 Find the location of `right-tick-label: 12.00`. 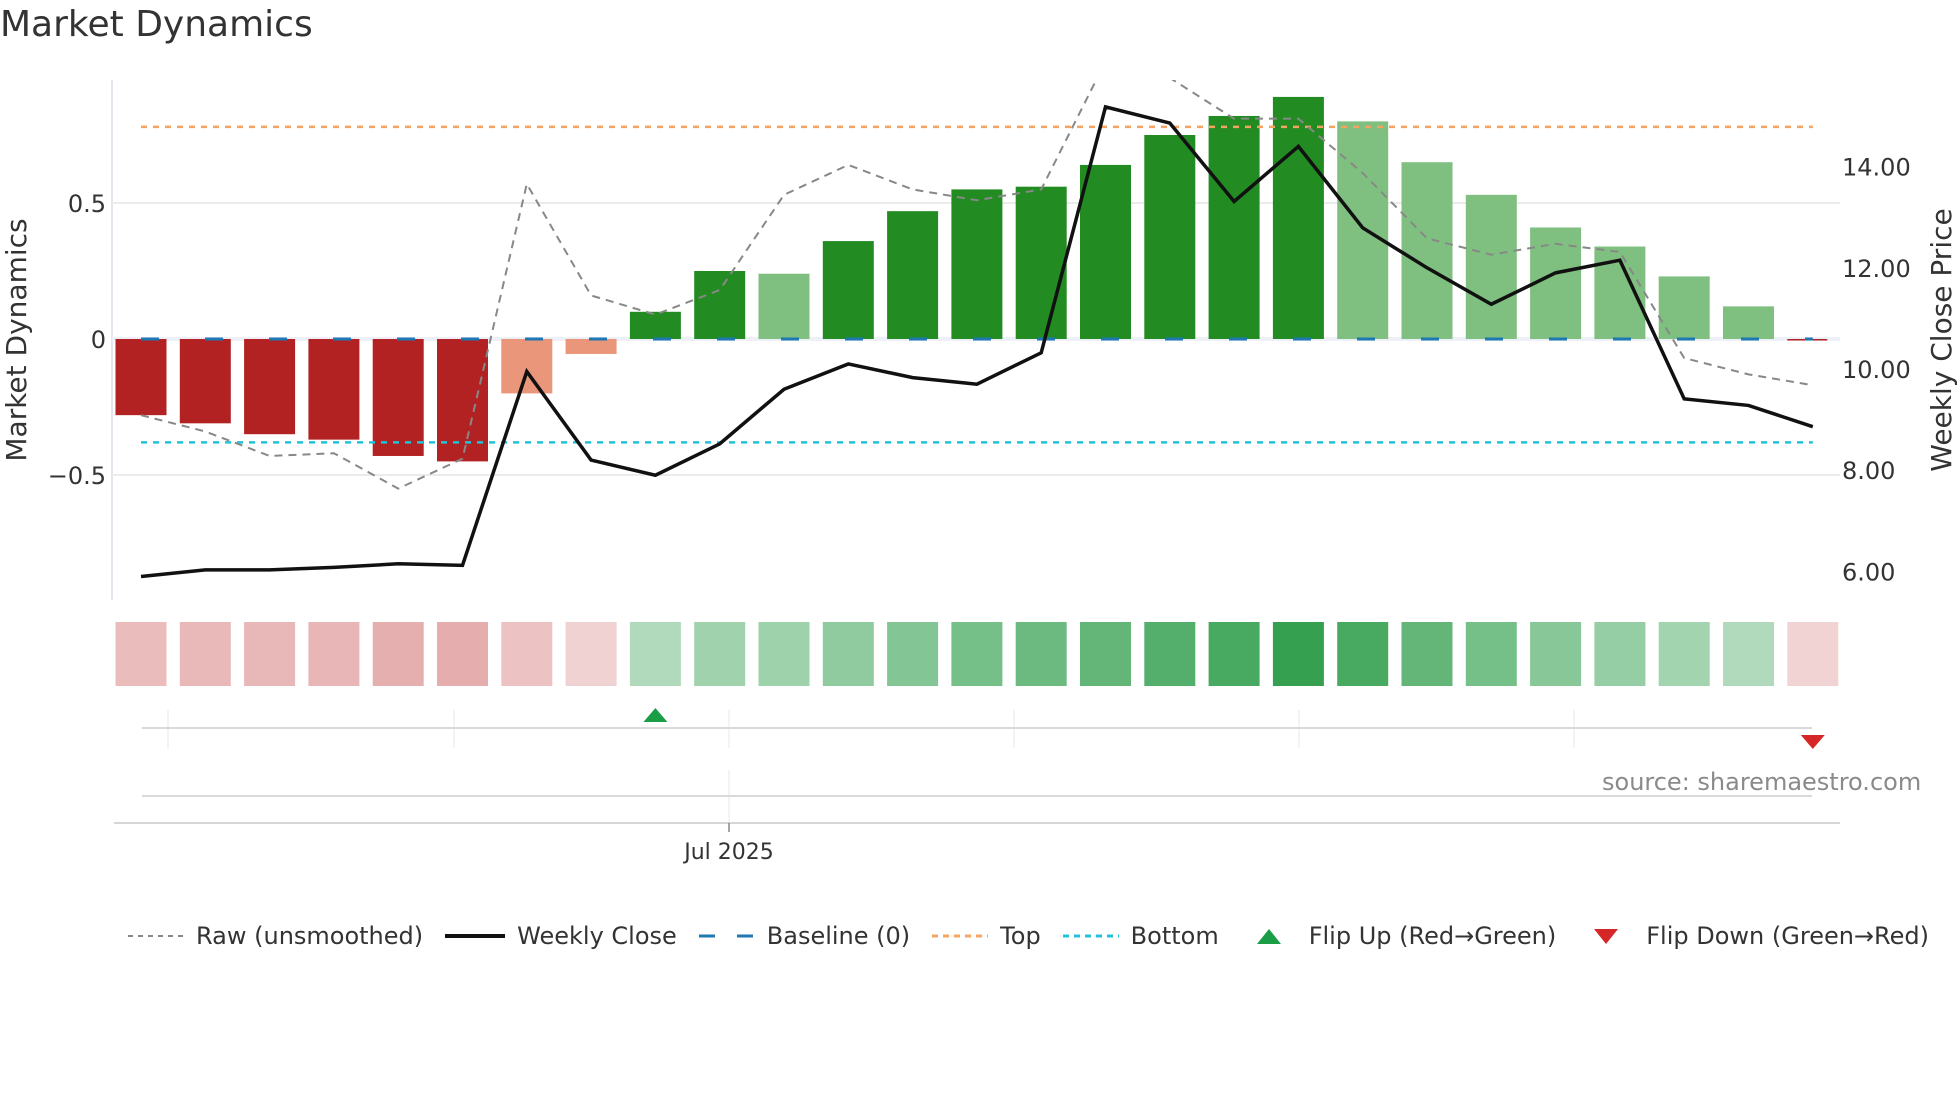

right-tick-label: 12.00 is located at coordinates (1876, 269).